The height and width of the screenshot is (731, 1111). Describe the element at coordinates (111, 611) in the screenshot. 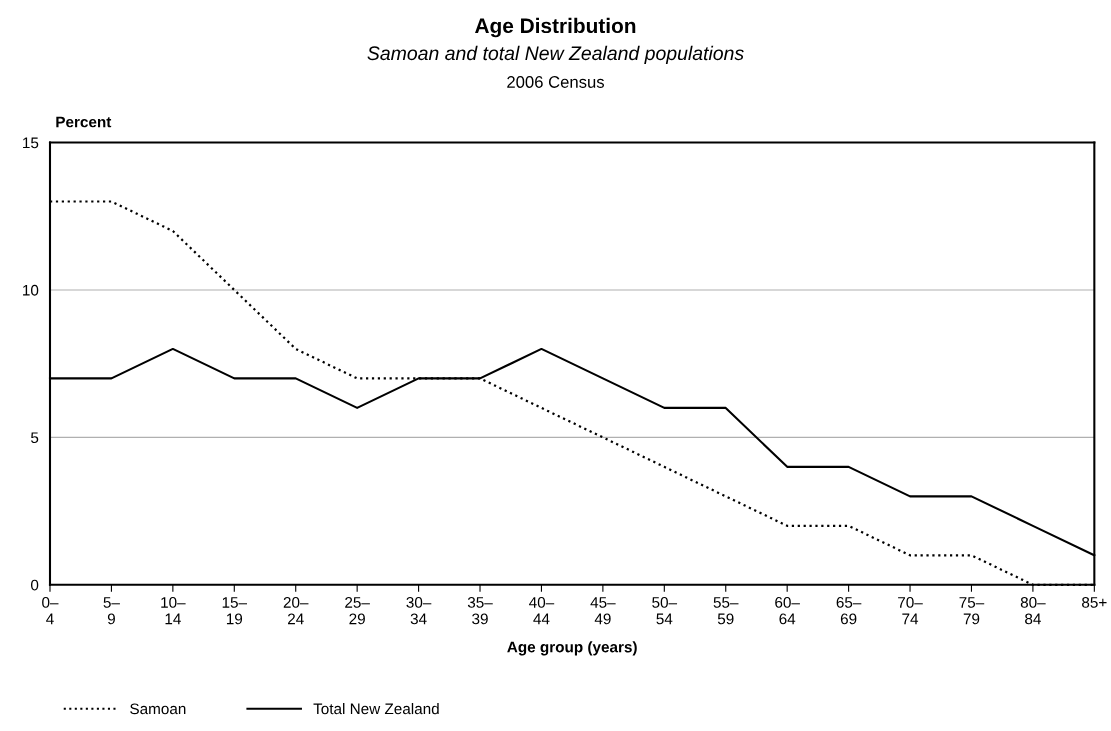

I see `x-tick-label: 5–9` at that location.